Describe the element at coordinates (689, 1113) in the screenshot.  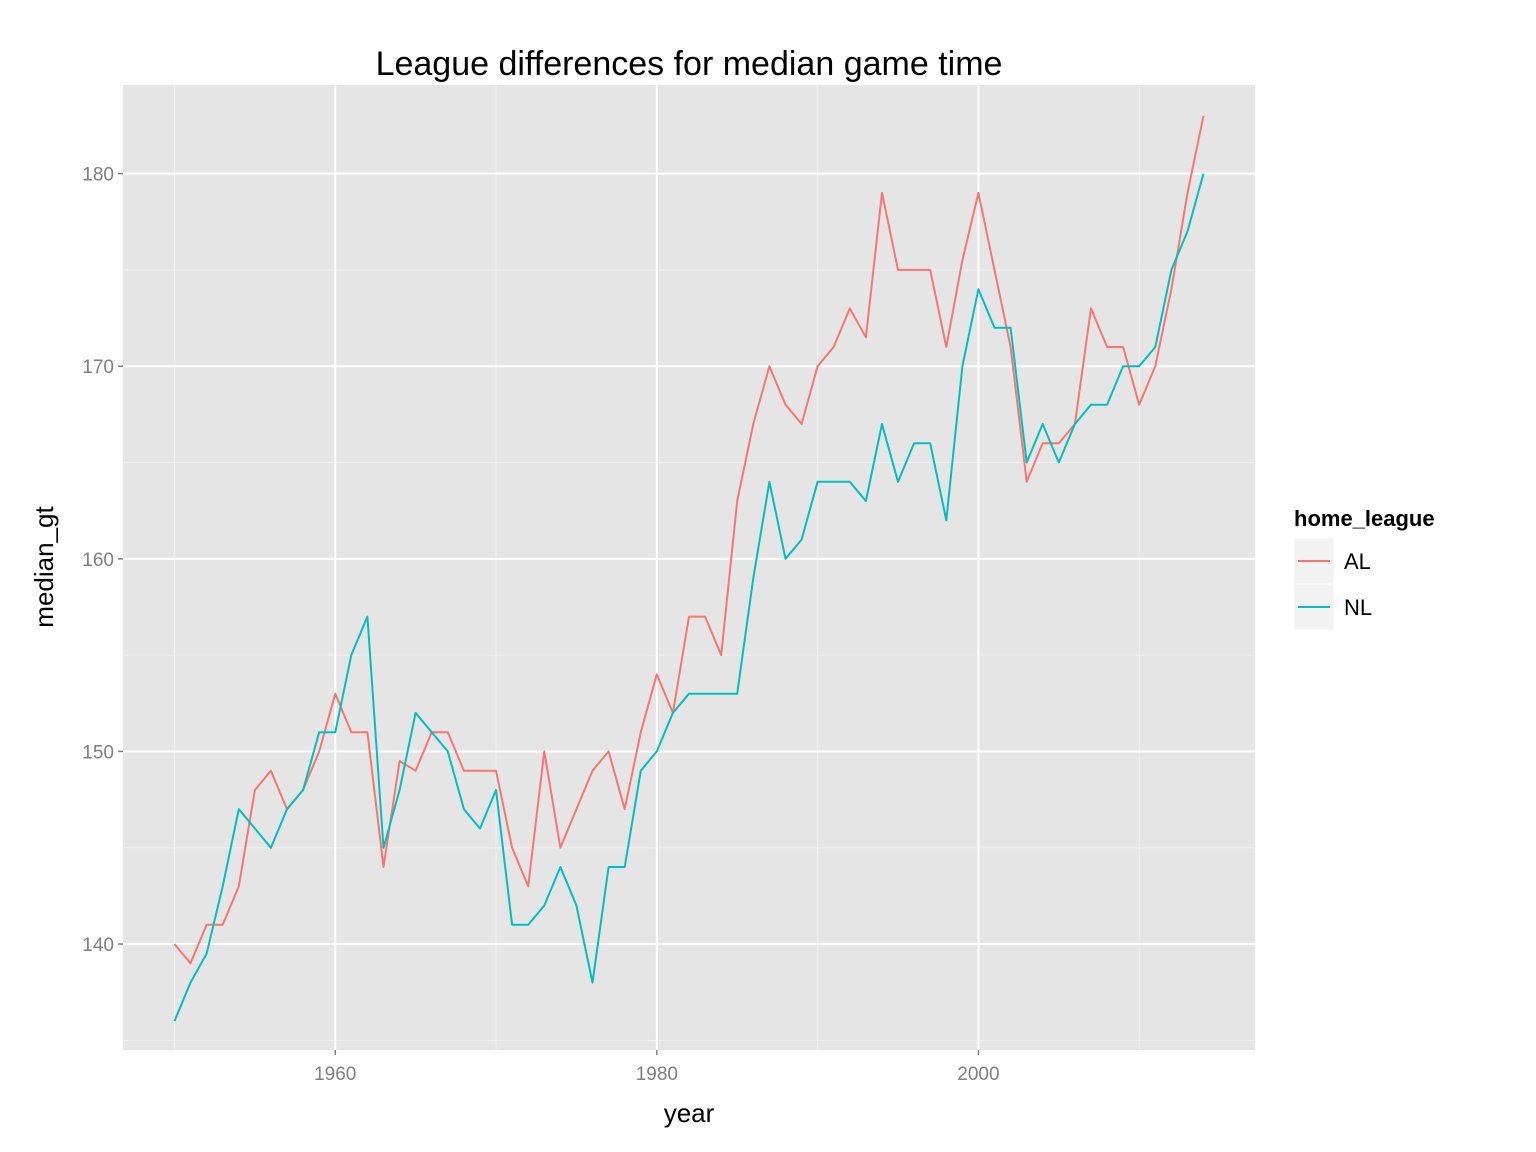
I see `x-axis-title: year` at that location.